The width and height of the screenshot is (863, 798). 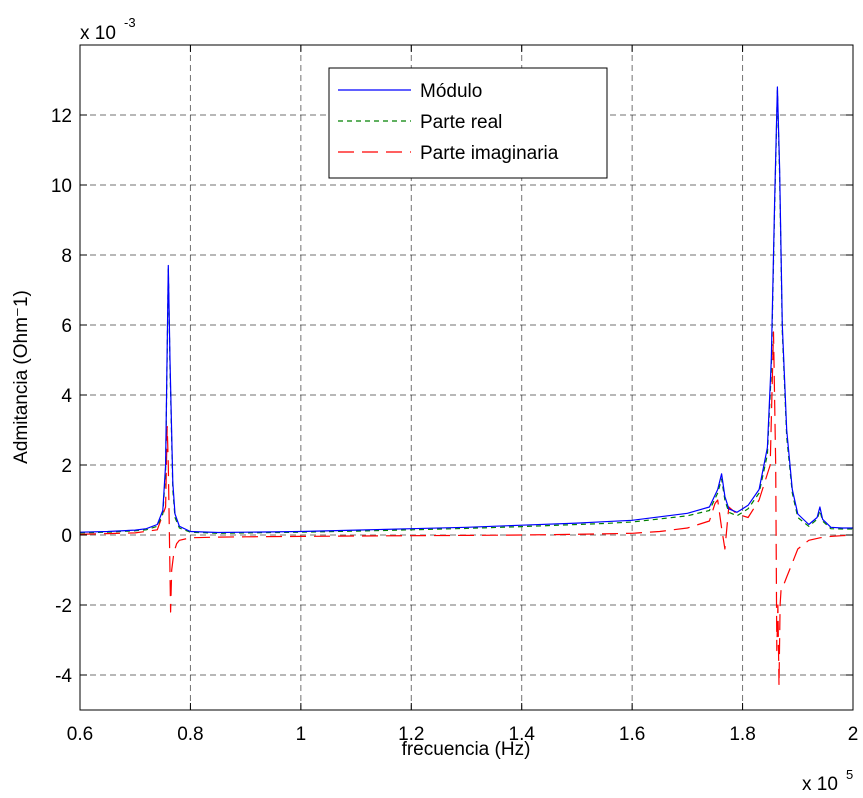 I want to click on legend-label-1: Parte real, so click(x=461, y=122).